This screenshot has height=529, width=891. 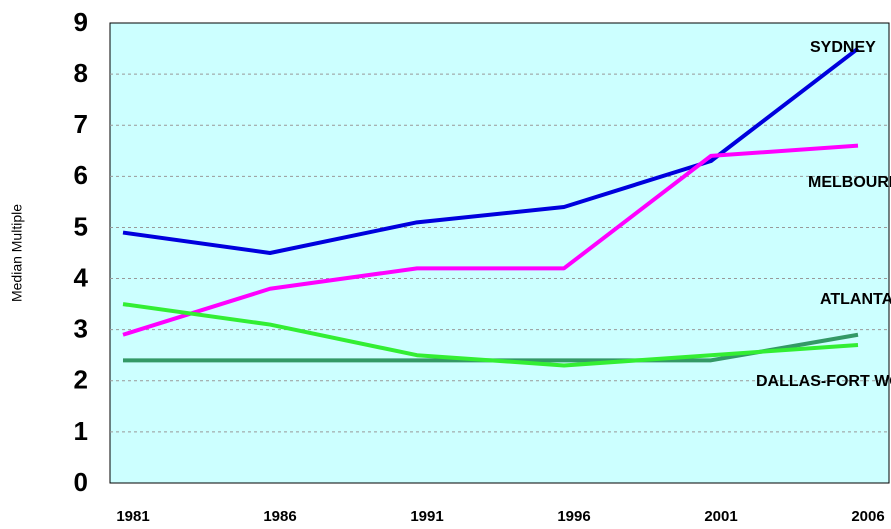 I want to click on y-tick-label: 2, so click(x=81, y=380).